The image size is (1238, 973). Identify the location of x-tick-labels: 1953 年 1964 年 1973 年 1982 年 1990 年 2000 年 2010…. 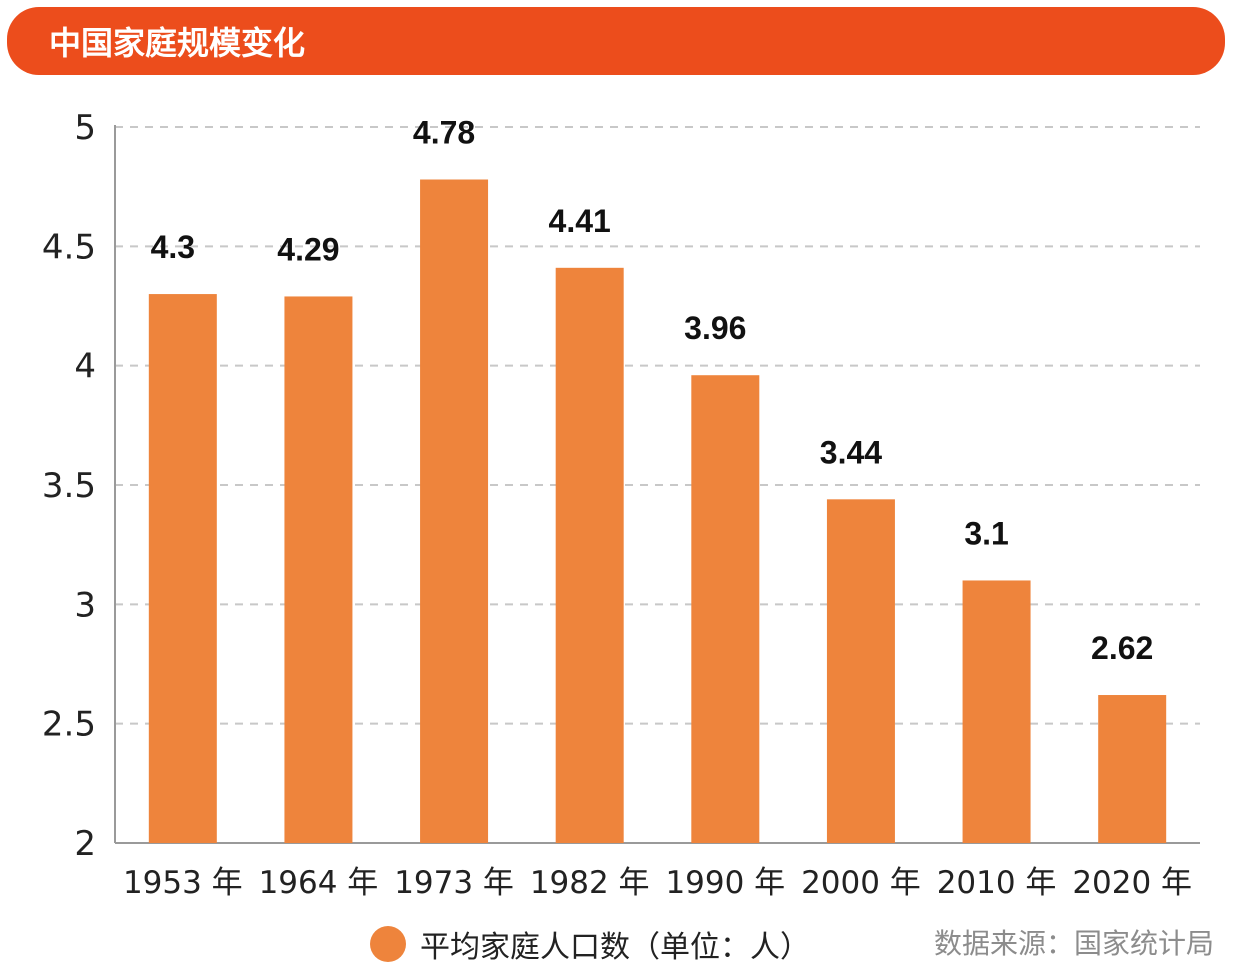
(657, 883).